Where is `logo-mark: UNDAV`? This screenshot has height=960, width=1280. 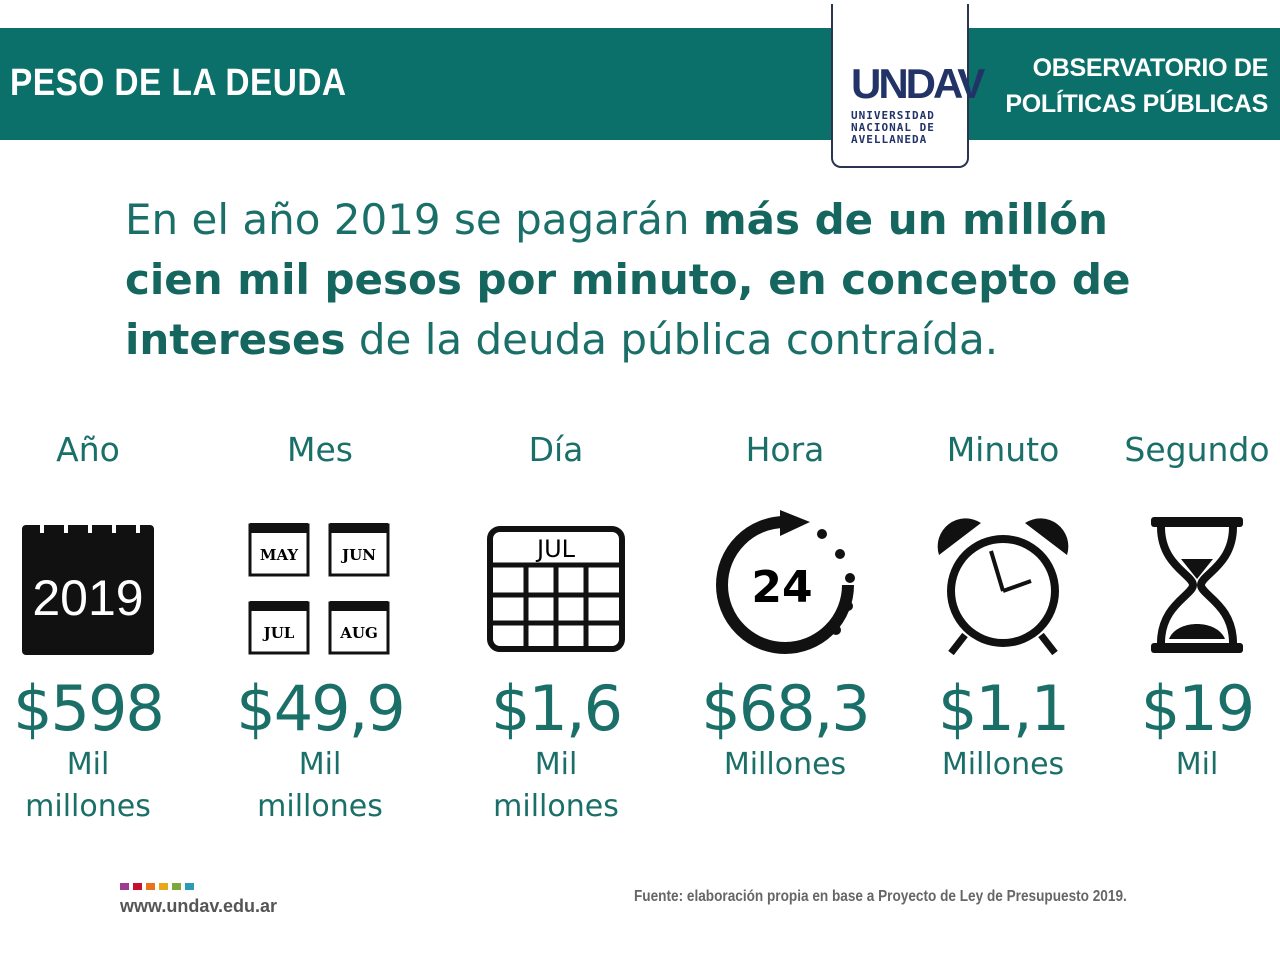 logo-mark: UNDAV is located at coordinates (918, 83).